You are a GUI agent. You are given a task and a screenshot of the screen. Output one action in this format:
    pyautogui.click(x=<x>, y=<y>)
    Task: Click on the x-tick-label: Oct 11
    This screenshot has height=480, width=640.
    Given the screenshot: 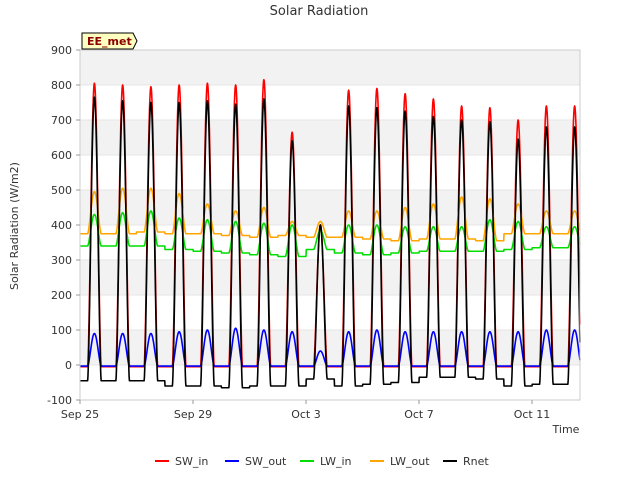 What is the action you would take?
    pyautogui.click(x=532, y=414)
    